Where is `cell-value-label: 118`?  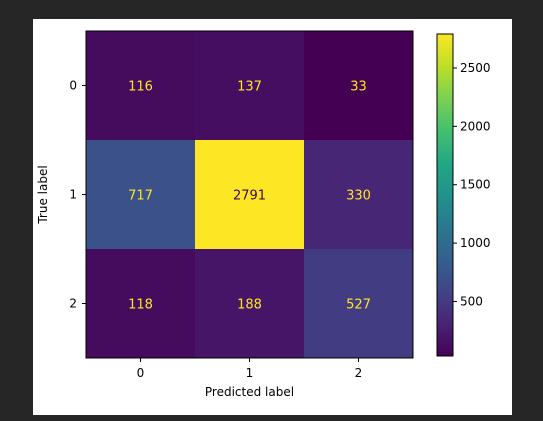 cell-value-label: 118 is located at coordinates (140, 305).